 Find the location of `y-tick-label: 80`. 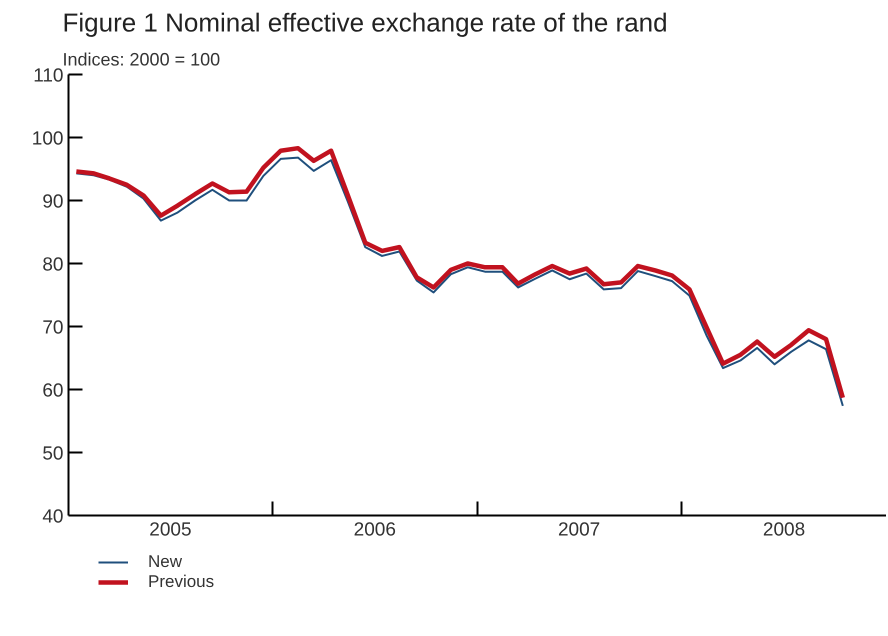

y-tick-label: 80 is located at coordinates (53, 265).